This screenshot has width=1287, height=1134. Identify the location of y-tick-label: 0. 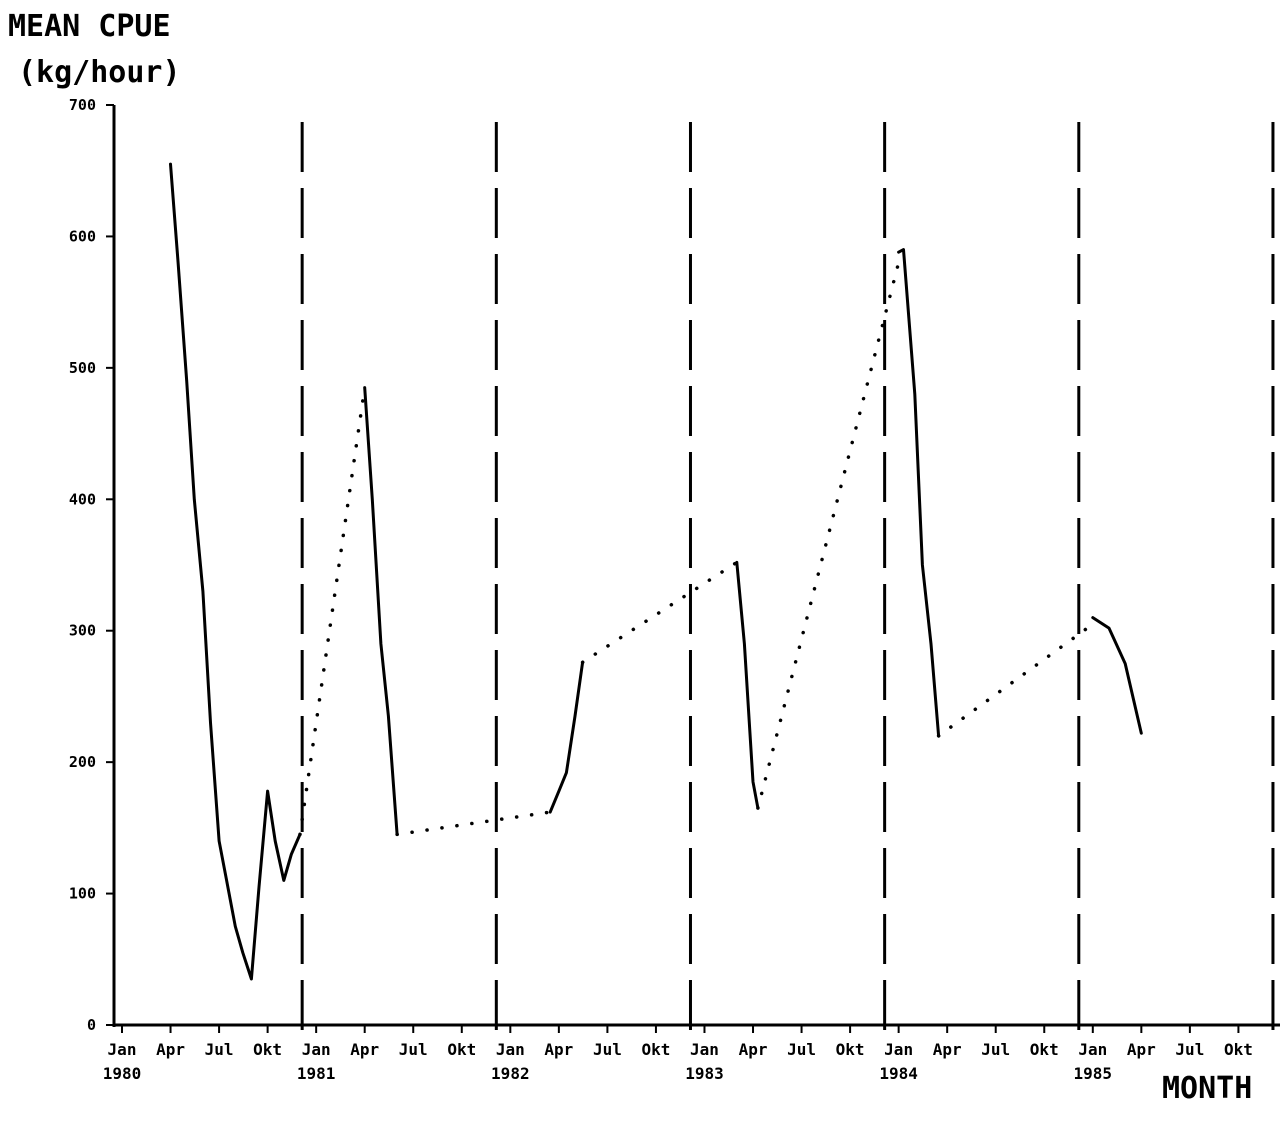
(91, 1025).